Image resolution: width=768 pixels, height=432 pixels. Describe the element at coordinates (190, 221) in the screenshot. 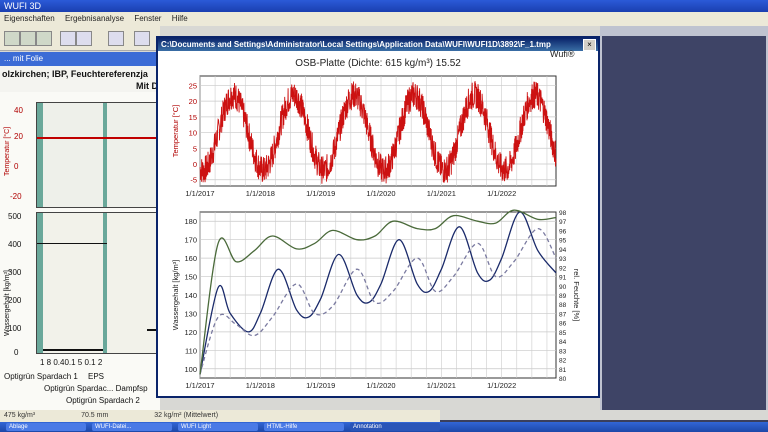

I see `y-tick-label: 180` at that location.